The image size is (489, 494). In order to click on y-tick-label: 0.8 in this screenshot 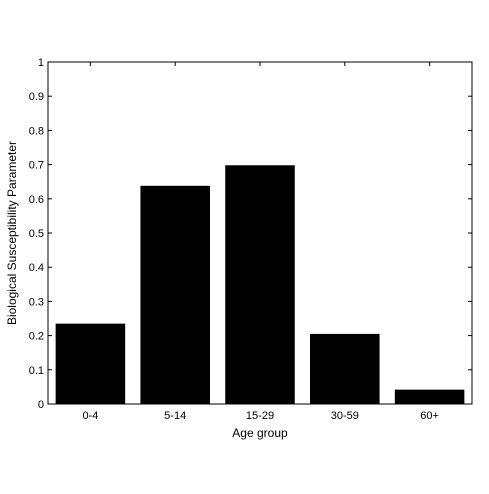, I will do `click(36, 131)`.